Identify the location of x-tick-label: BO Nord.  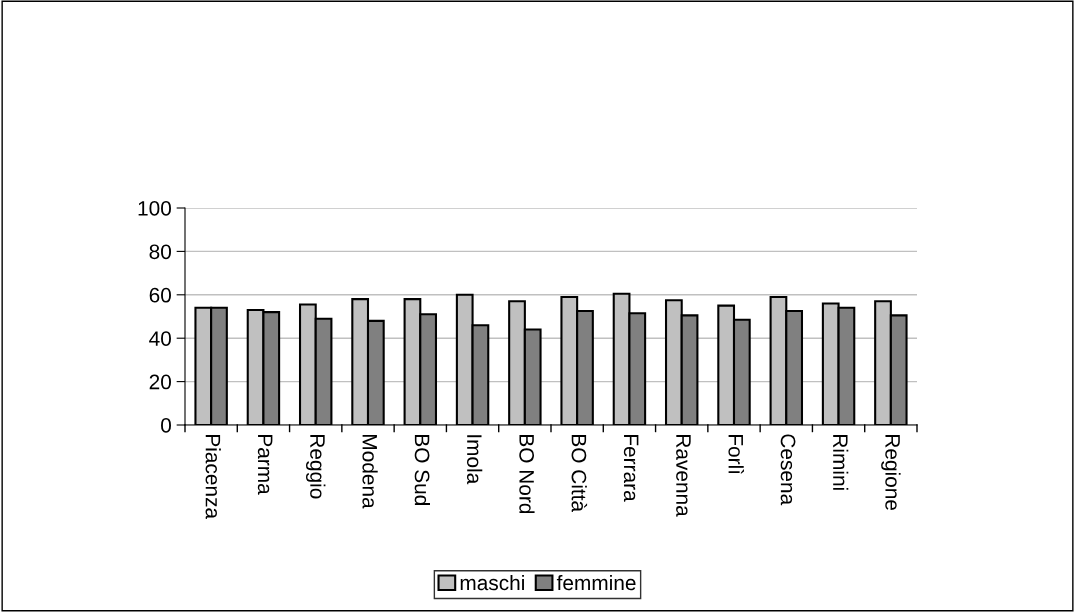
(527, 474).